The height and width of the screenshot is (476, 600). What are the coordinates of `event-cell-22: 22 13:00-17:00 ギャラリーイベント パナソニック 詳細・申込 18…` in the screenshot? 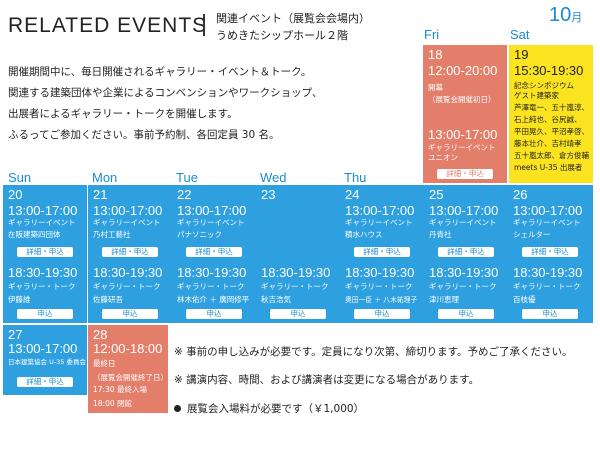 It's located at (214, 254).